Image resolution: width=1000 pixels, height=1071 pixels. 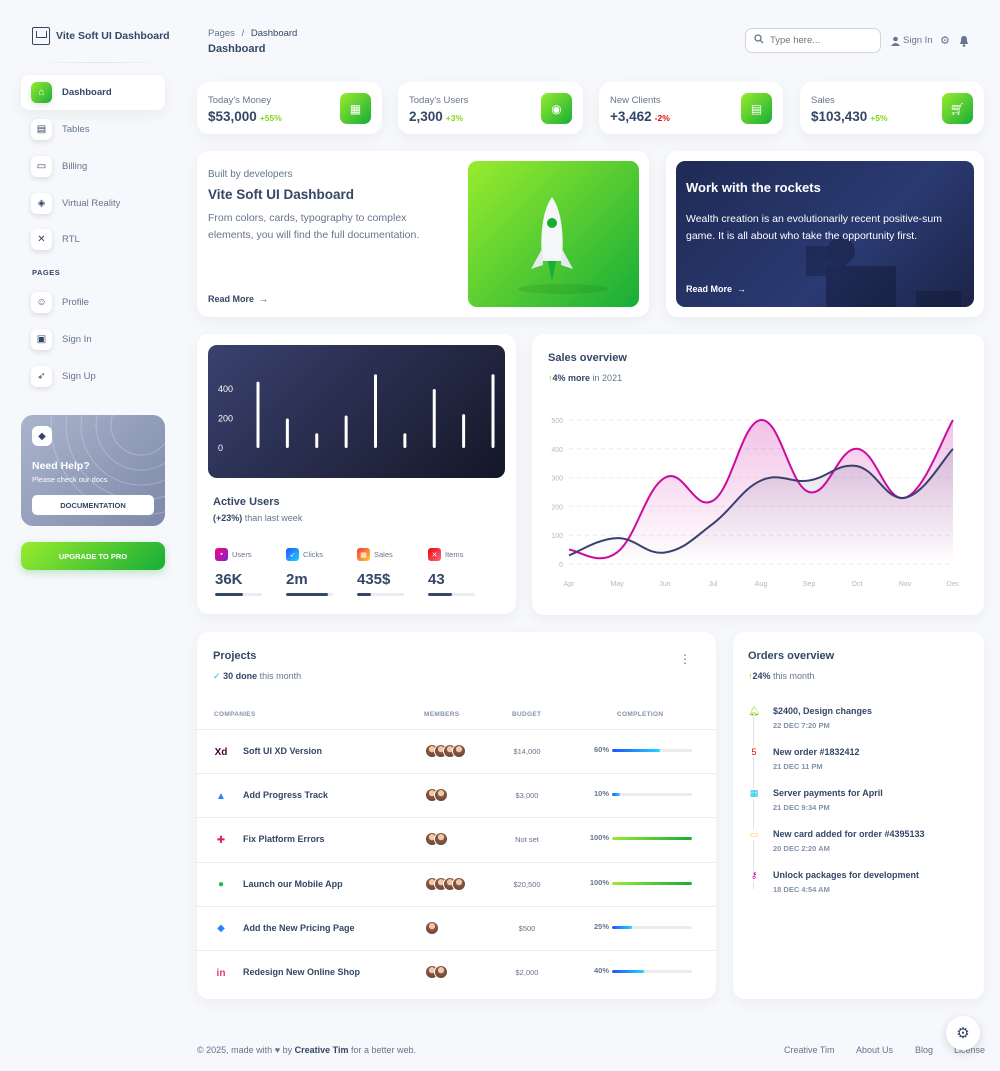 I want to click on sidebar-item-label: Sign Up, so click(x=79, y=376).